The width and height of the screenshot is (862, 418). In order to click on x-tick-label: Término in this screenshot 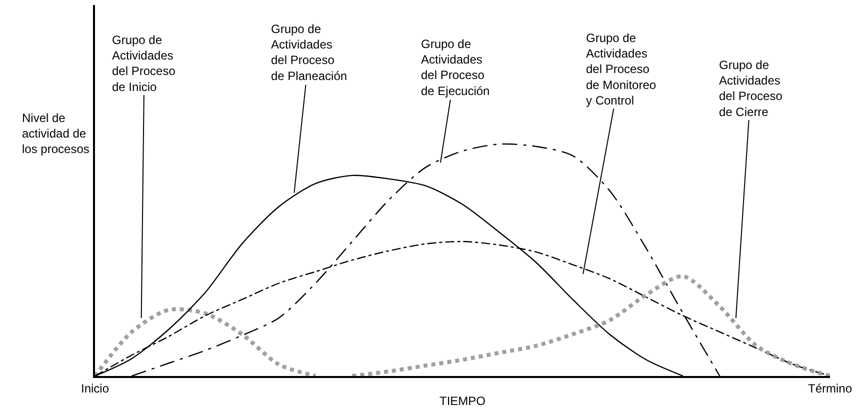, I will do `click(830, 388)`.